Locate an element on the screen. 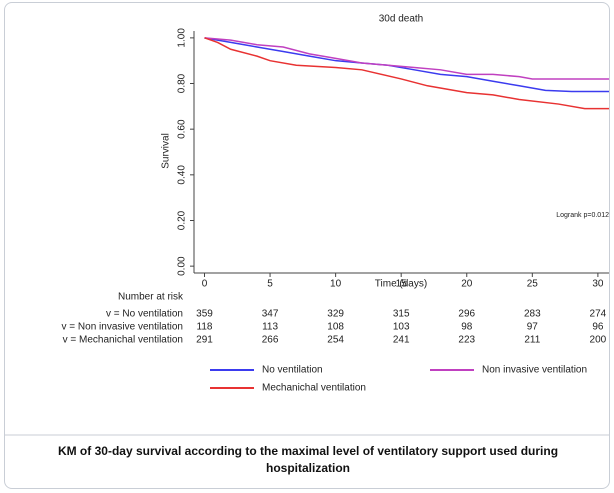  risk-value: 108 is located at coordinates (335, 327).